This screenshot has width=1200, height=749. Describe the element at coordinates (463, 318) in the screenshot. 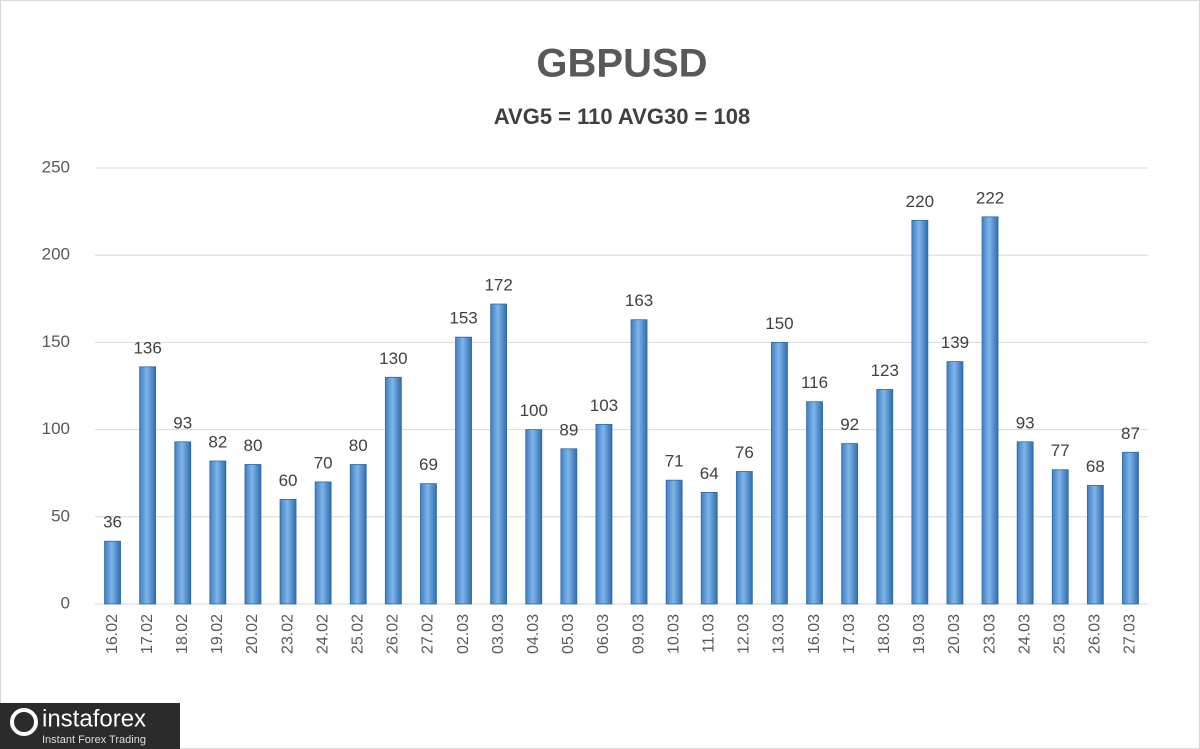

I see `data-label: 153` at that location.